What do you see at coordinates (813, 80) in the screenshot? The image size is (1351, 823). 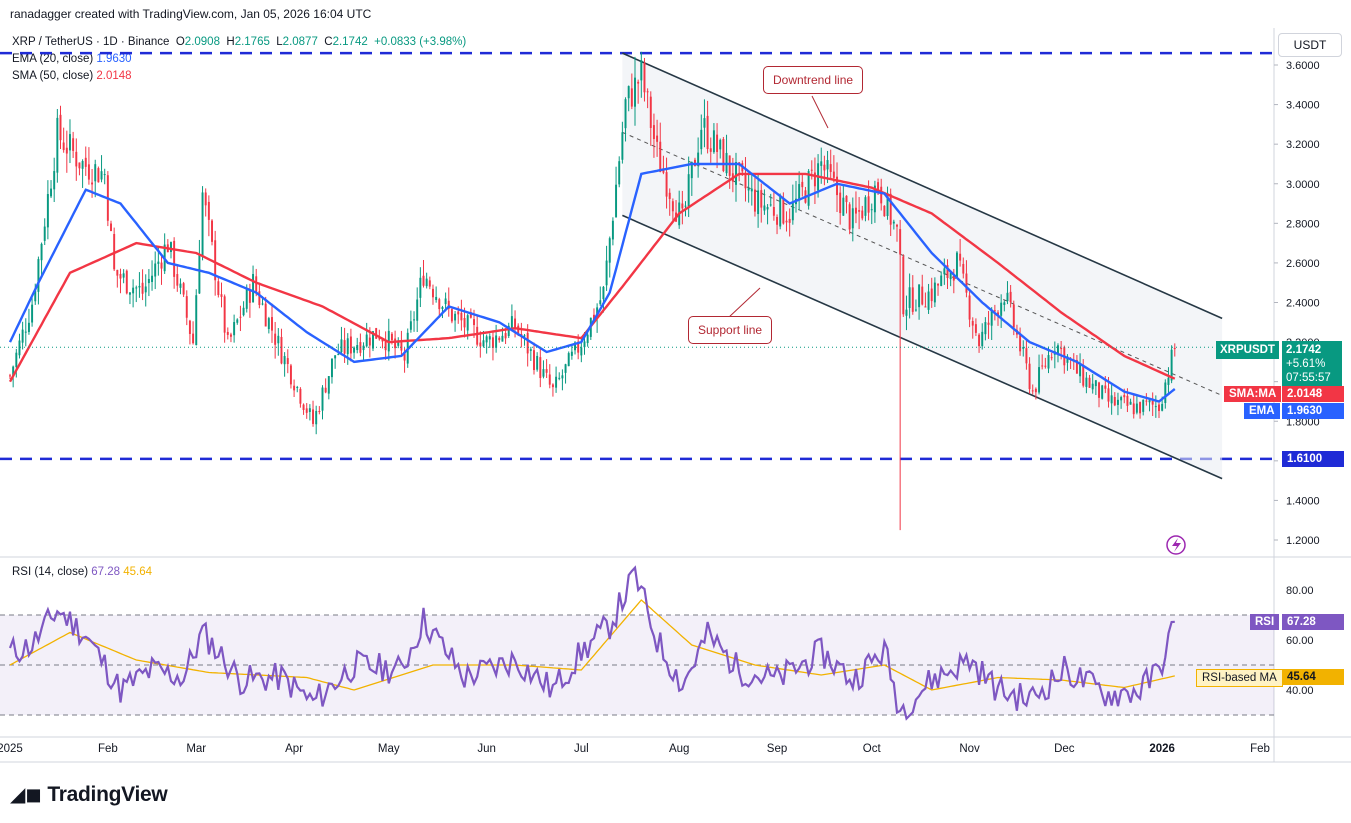 I see `downtrend-line-annotation: Downtrend line` at bounding box center [813, 80].